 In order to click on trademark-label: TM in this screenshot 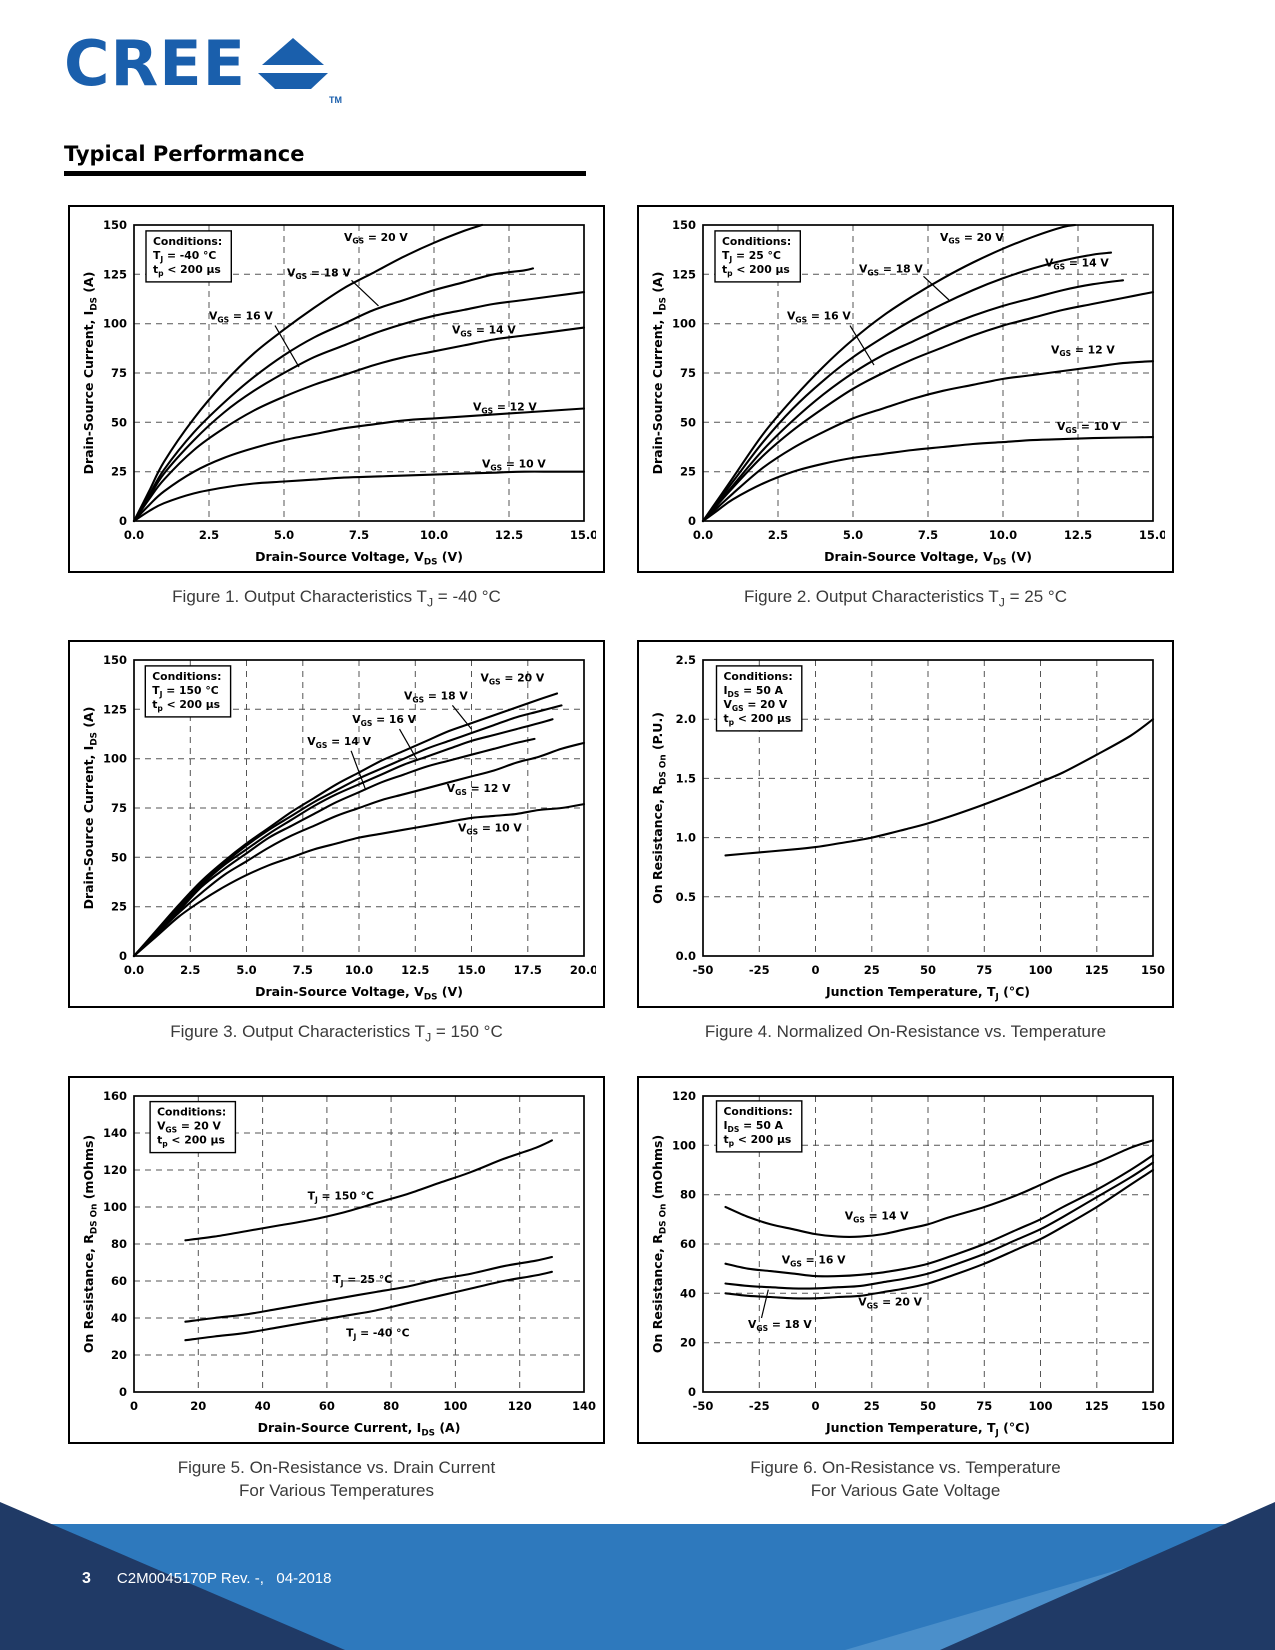, I will do `click(335, 100)`.